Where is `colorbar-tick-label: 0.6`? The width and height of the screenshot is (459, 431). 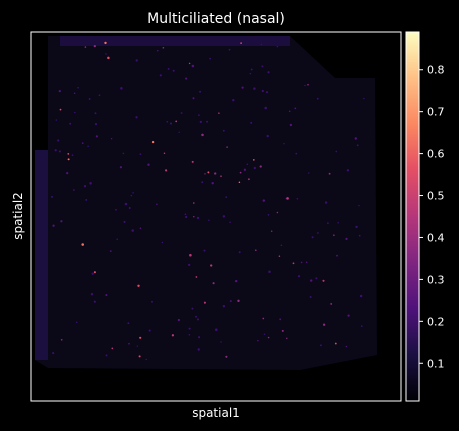
colorbar-tick-label: 0.6 is located at coordinates (436, 154).